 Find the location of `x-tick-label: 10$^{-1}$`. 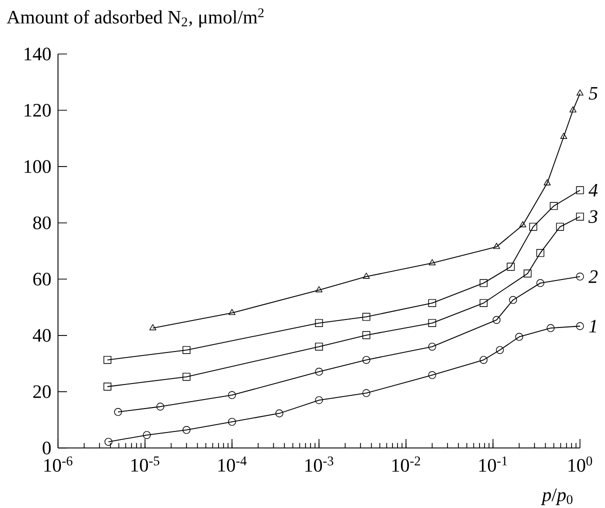

x-tick-label: 10$^{-1}$ is located at coordinates (493, 464).